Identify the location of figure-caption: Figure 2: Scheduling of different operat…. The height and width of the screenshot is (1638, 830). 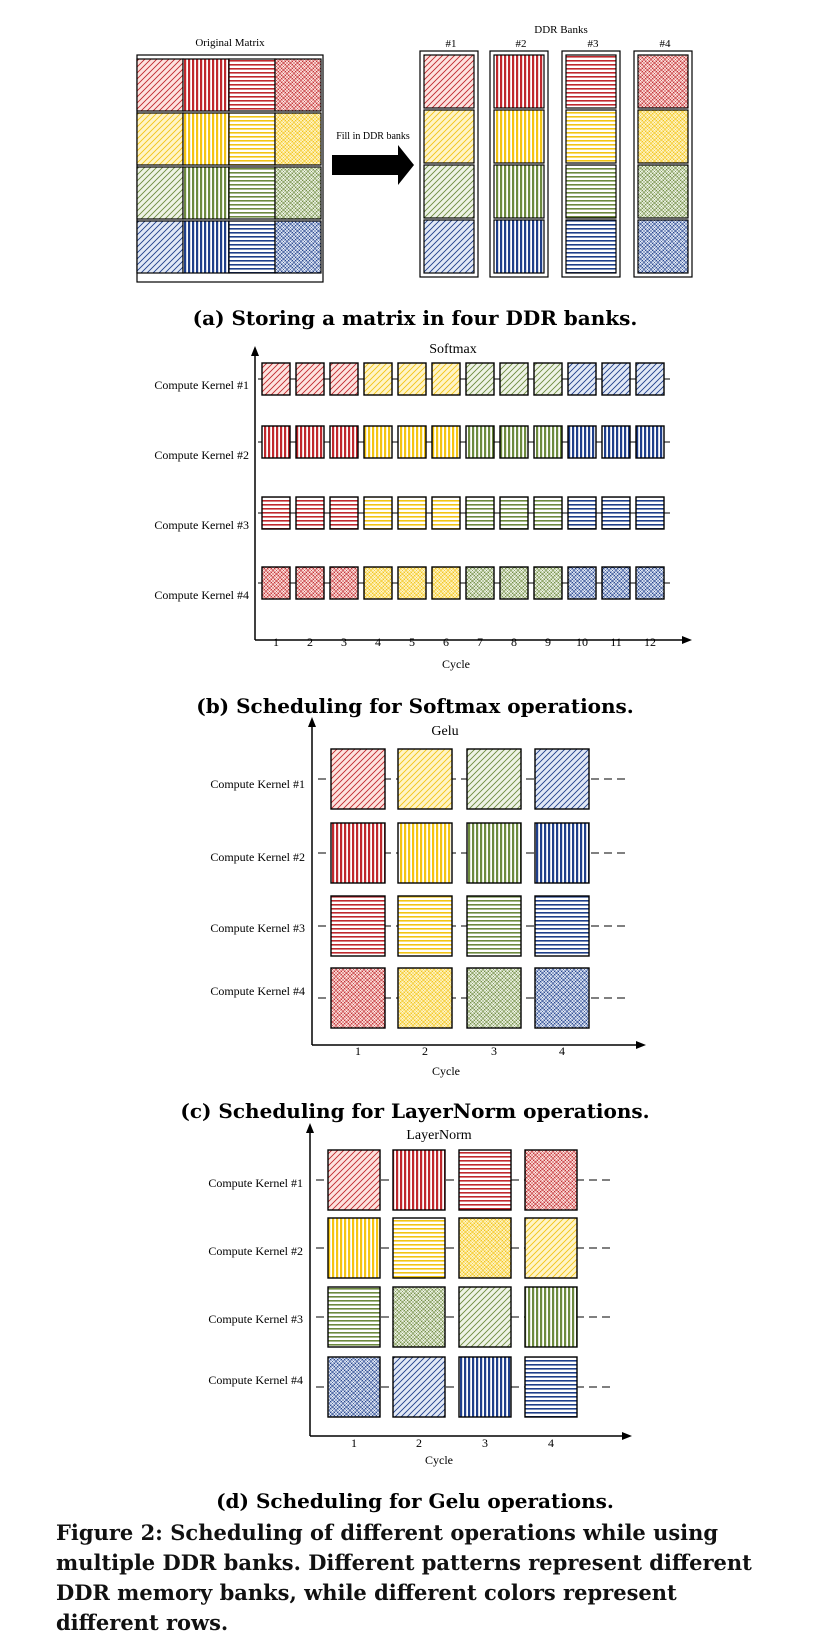
(404, 1577).